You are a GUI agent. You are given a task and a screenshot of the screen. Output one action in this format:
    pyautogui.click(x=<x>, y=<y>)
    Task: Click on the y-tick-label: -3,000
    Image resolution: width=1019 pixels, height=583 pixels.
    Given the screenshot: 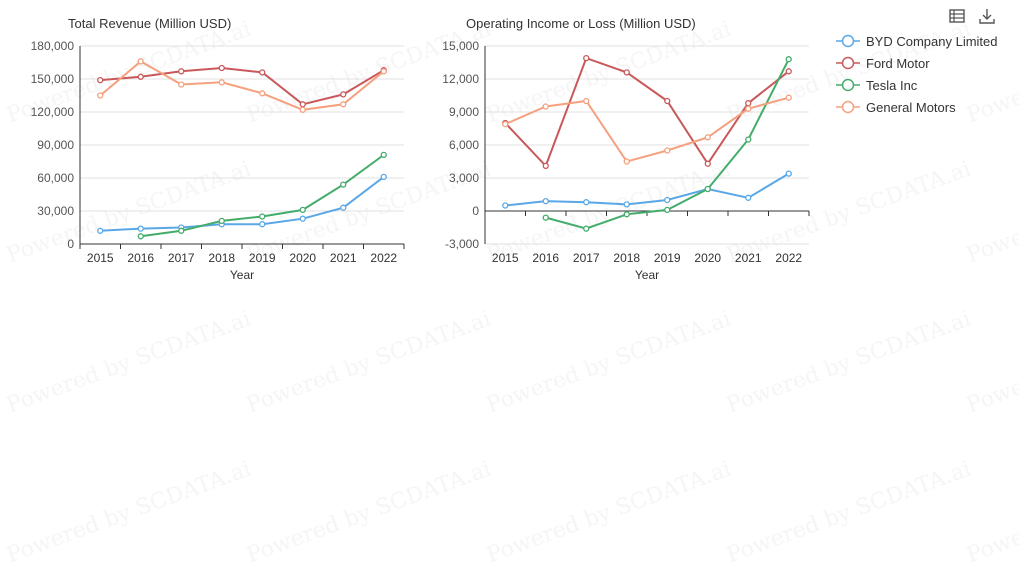 What is the action you would take?
    pyautogui.click(x=462, y=244)
    